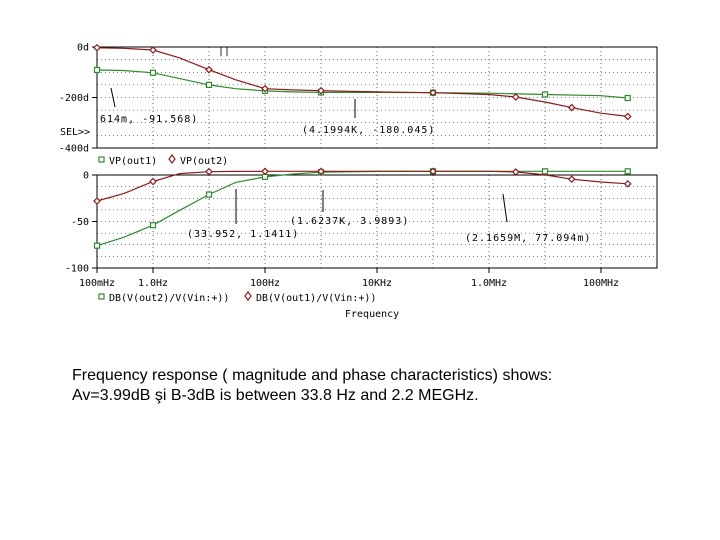  I want to click on legend-db-out2: DB(V(out2)/V(Vin:+)), so click(169, 298).